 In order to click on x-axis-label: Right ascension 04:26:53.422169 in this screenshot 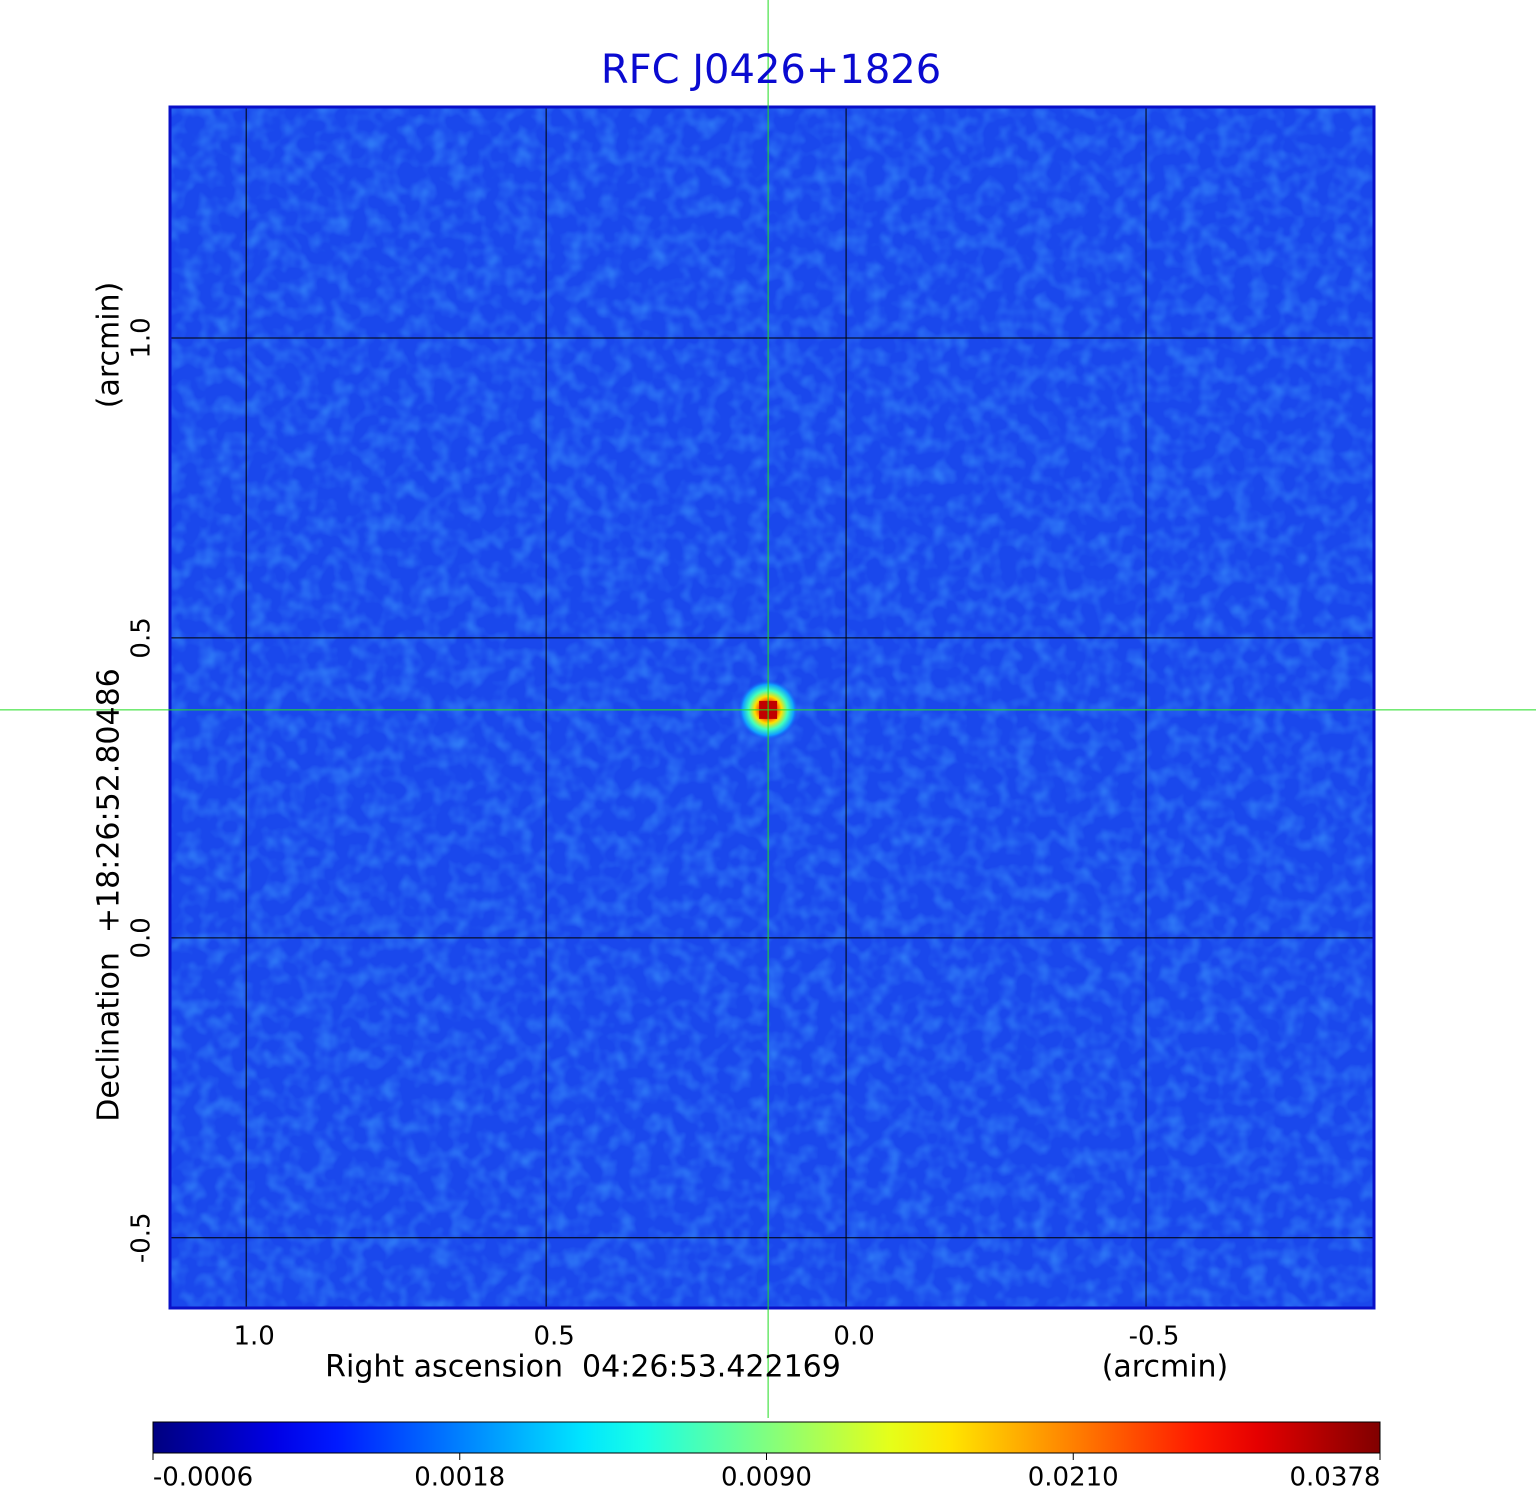, I will do `click(583, 1367)`.